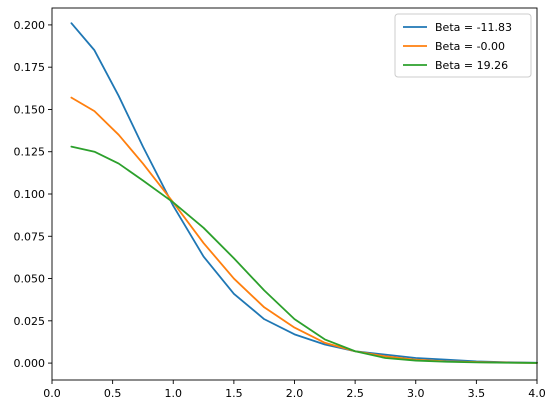  Describe the element at coordinates (30, 25) in the screenshot. I see `y-tick-label-8: 0.200` at that location.